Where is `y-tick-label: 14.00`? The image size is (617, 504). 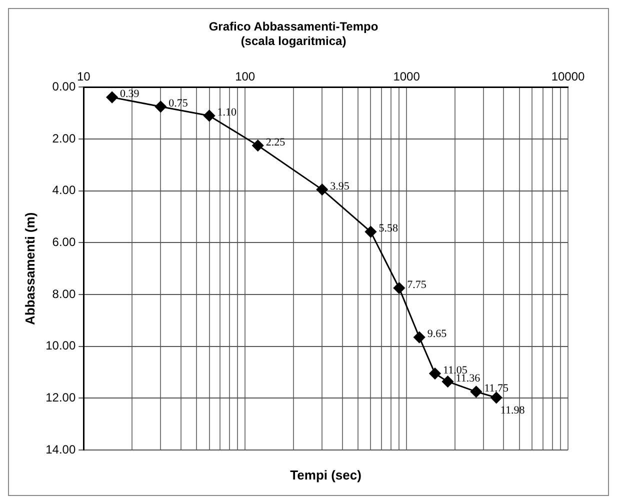
y-tick-label: 14.00 is located at coordinates (61, 449).